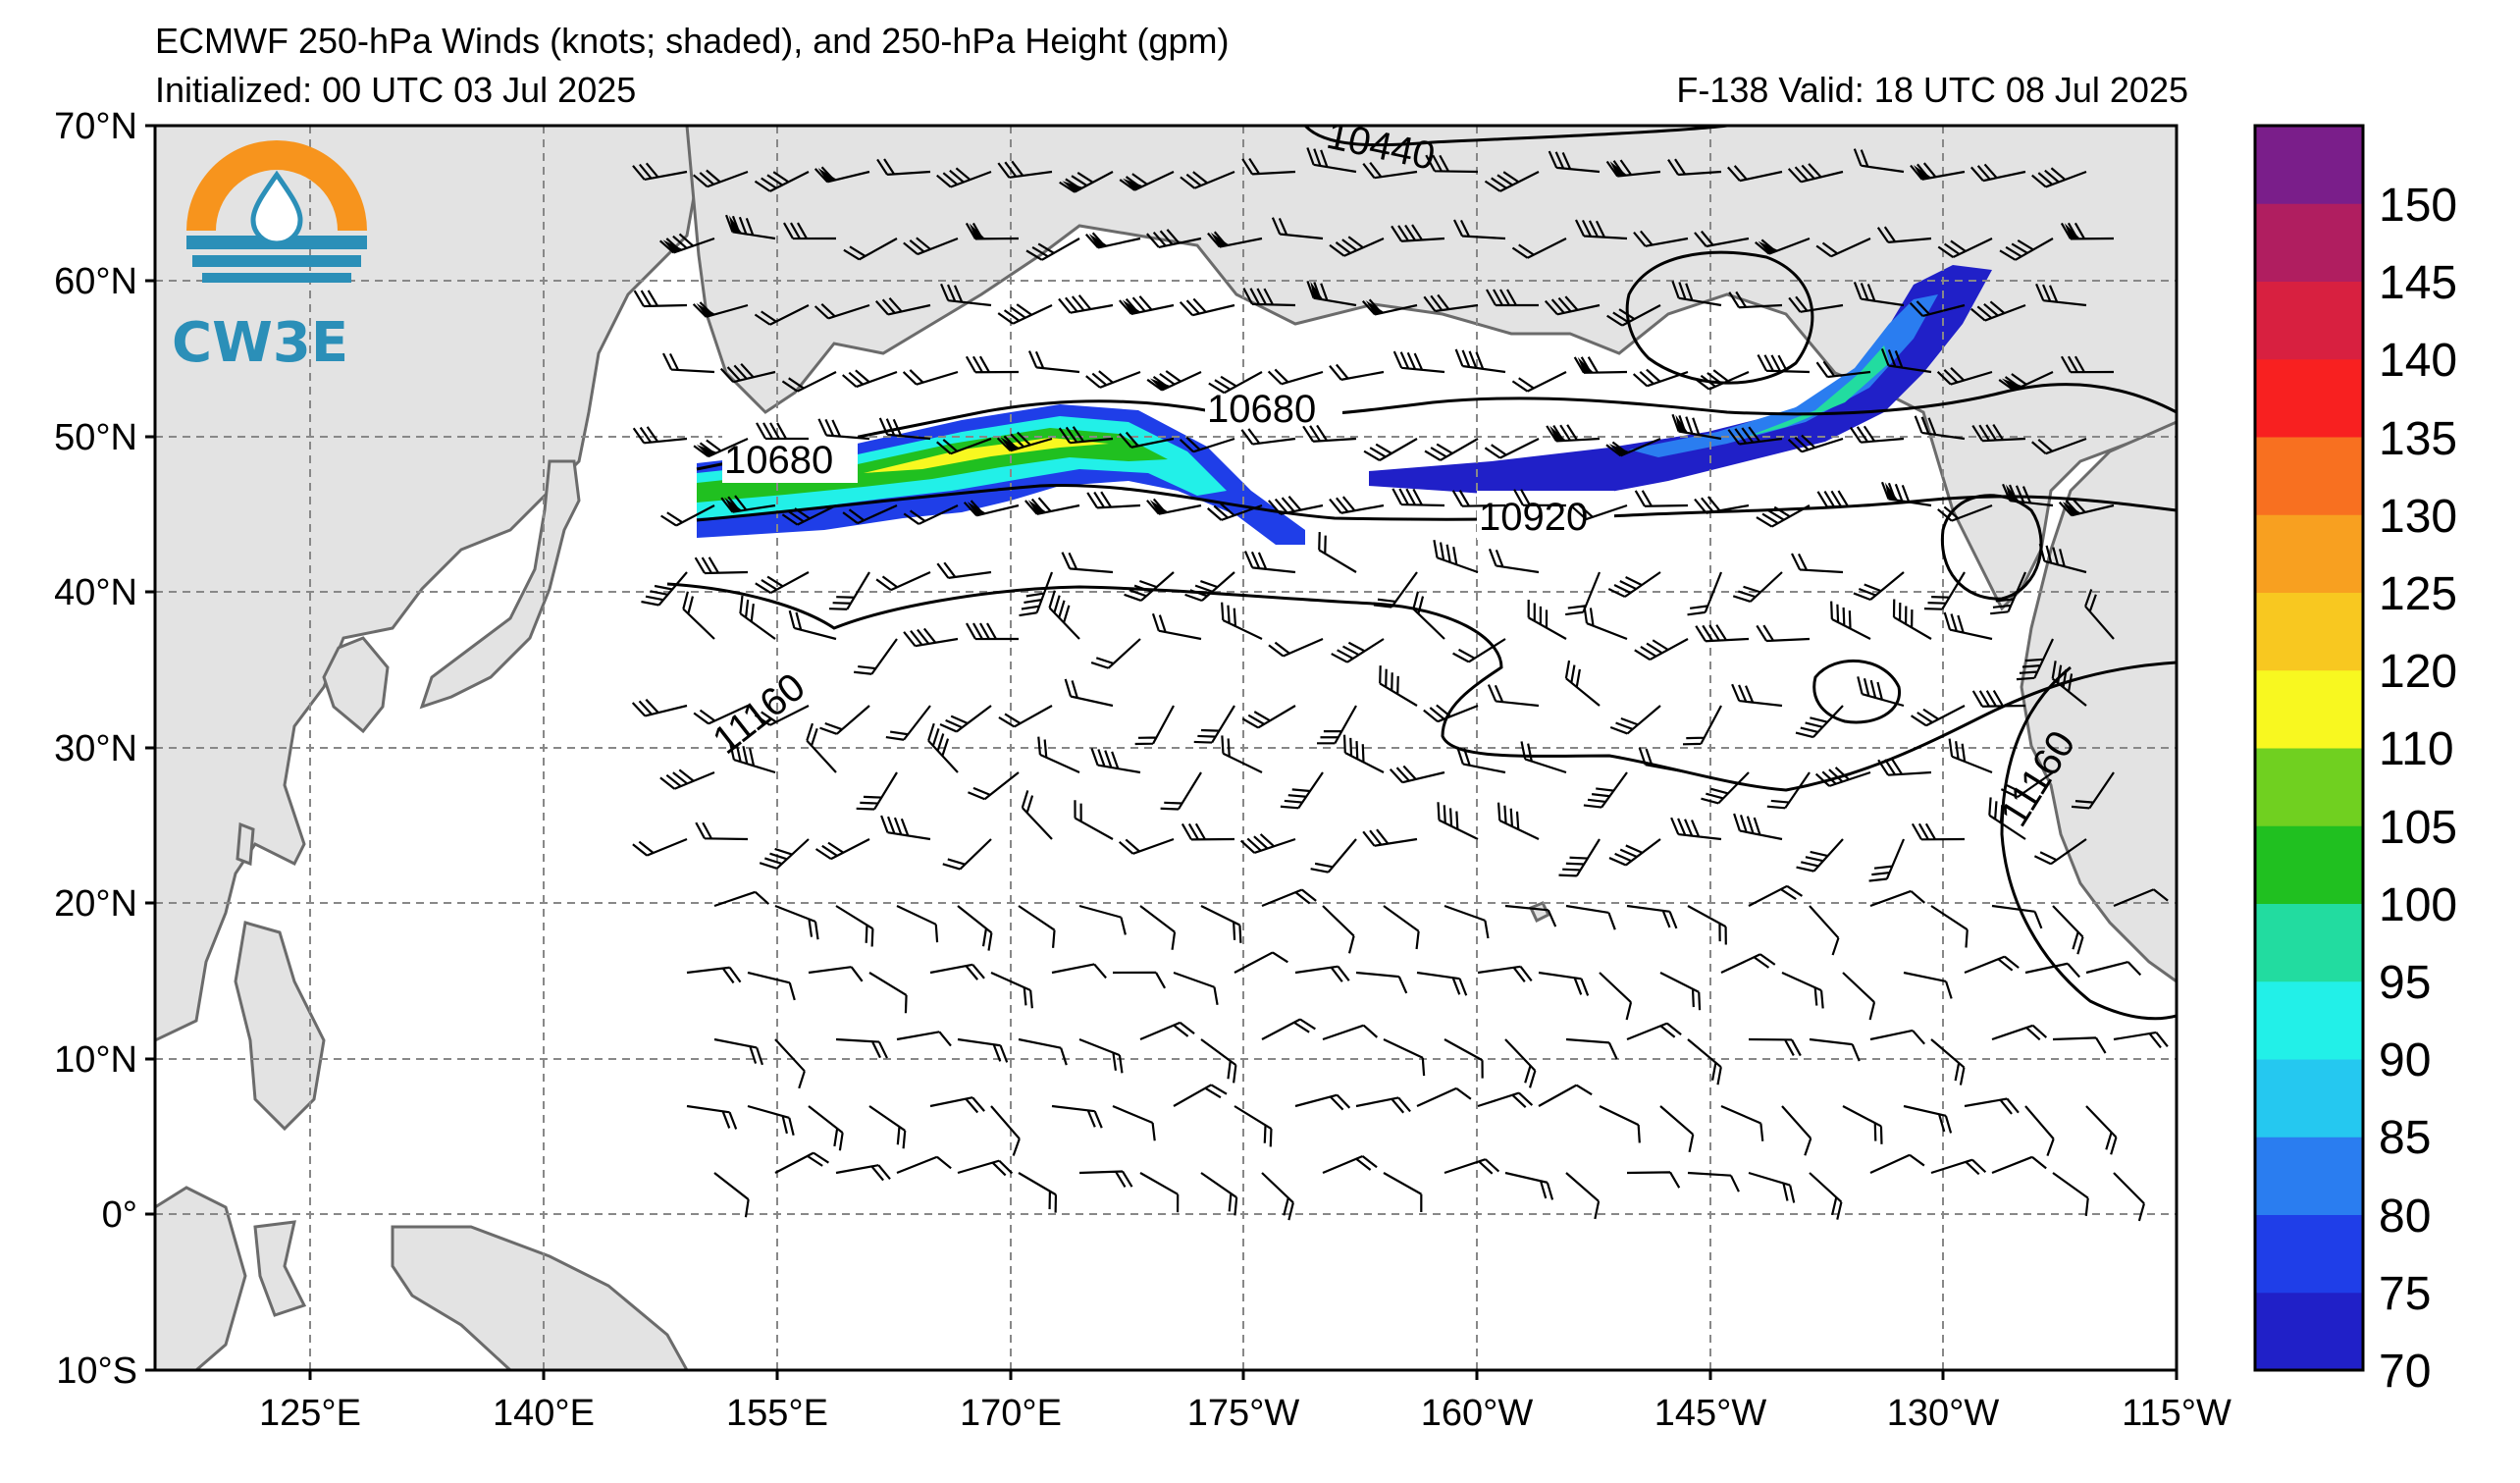 This screenshot has height=1483, width=2520. I want to click on colorbar-swatches, so click(2309, 749).